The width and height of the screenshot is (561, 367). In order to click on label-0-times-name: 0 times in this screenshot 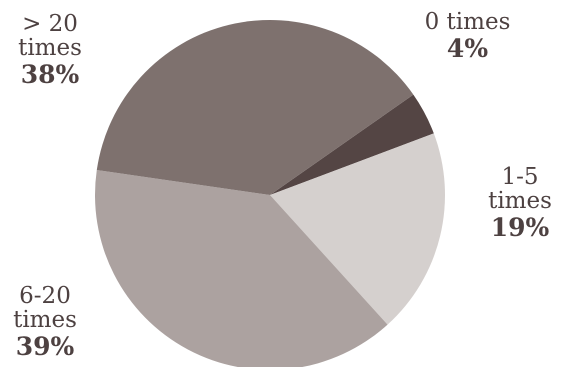, I will do `click(467, 22)`.